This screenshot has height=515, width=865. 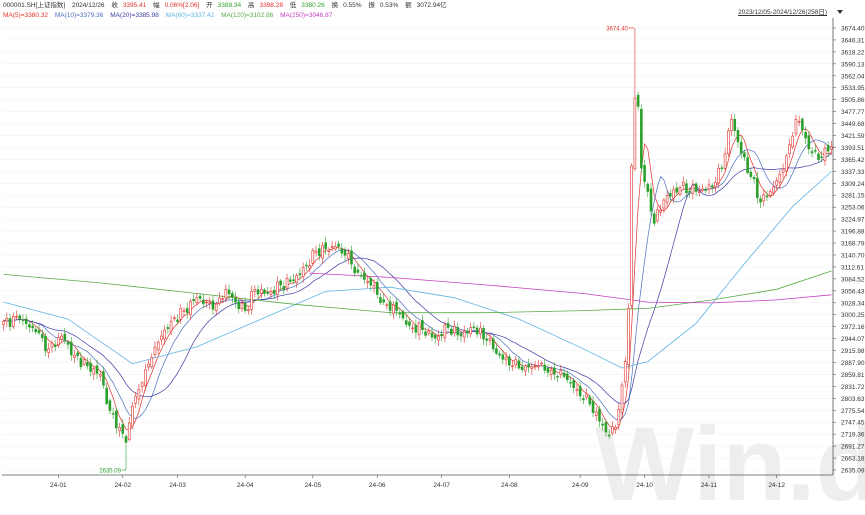 I want to click on low-annotation-label: 2635.09, so click(x=110, y=472).